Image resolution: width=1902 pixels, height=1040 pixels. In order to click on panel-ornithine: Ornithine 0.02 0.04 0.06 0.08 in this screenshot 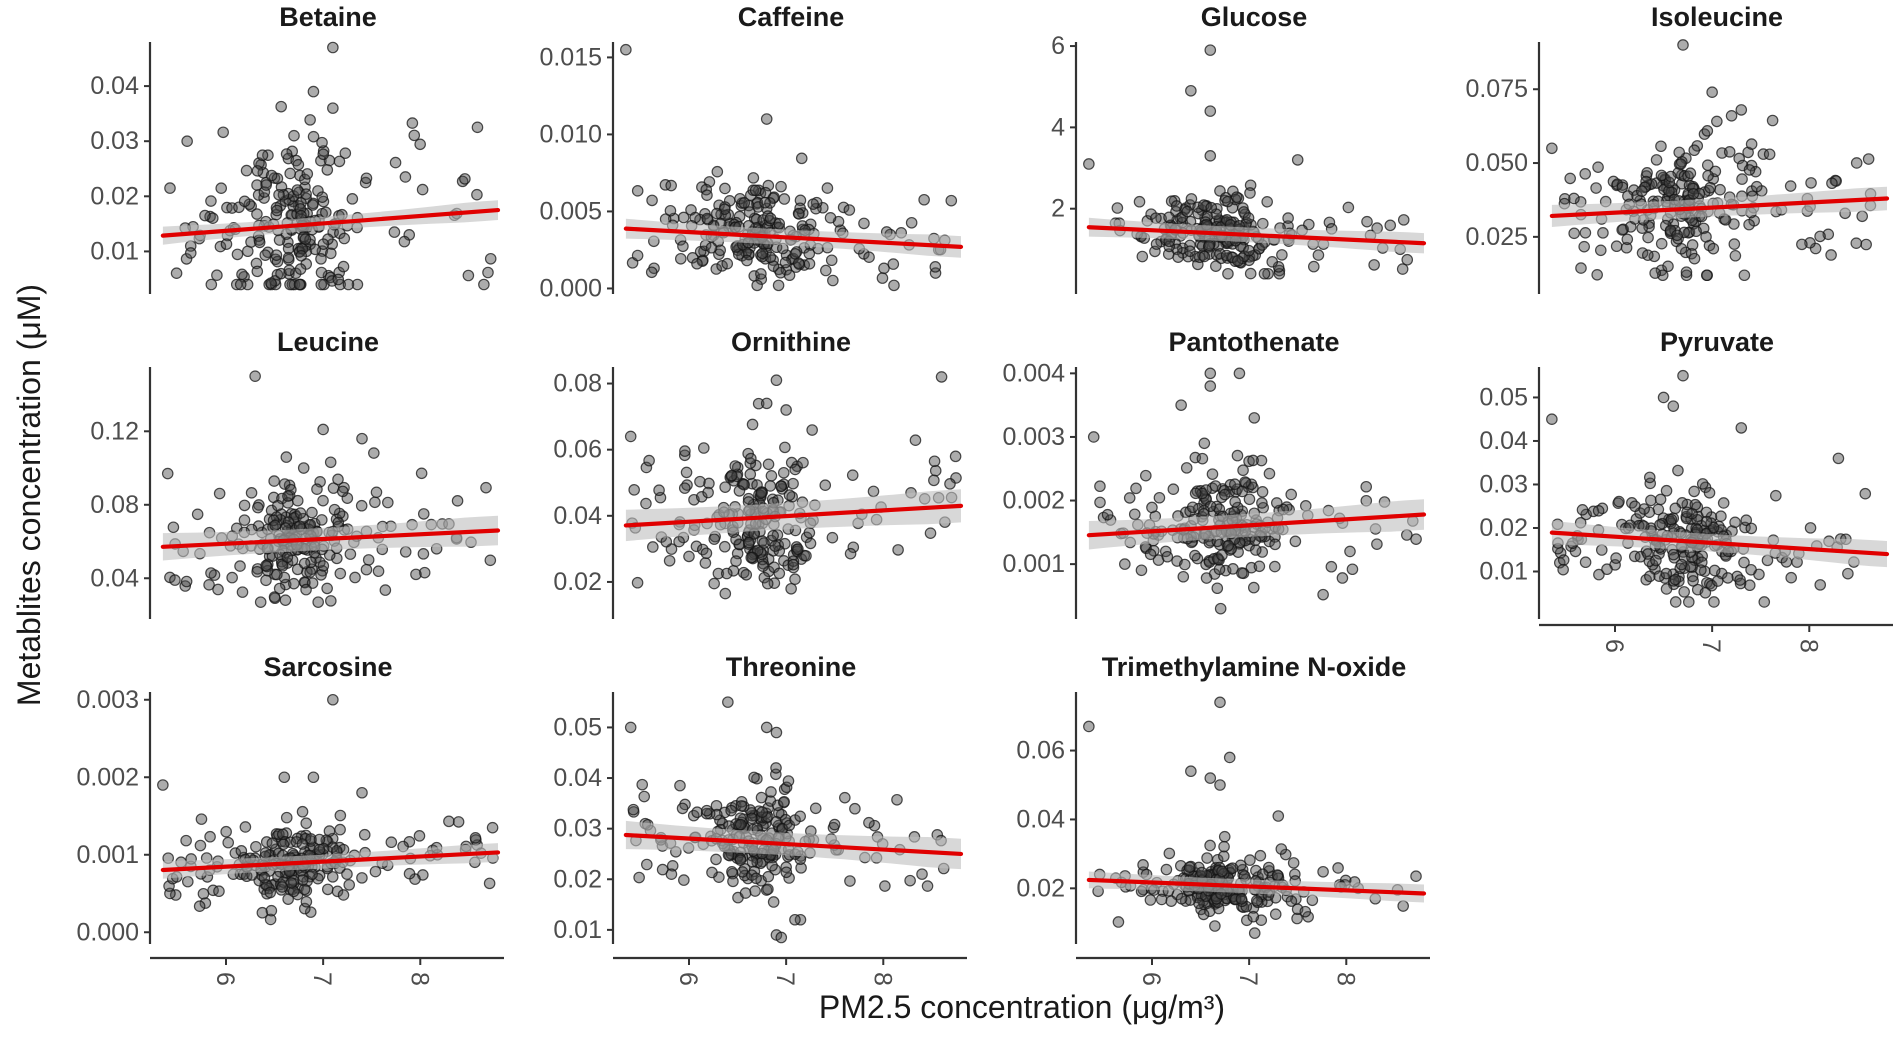, I will do `click(758, 473)`.